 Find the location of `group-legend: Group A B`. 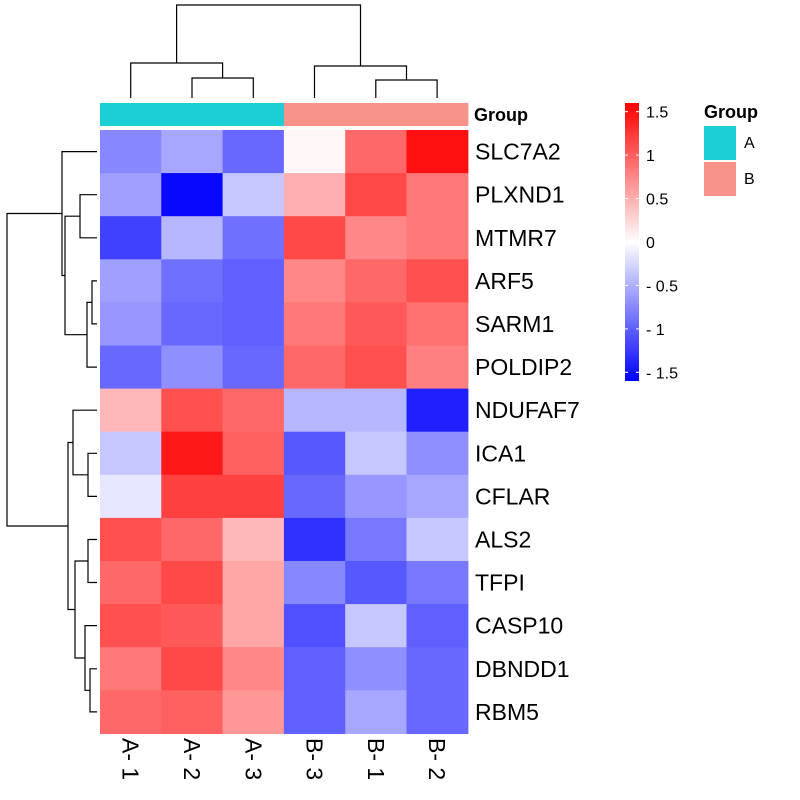

group-legend: Group A B is located at coordinates (731, 149).